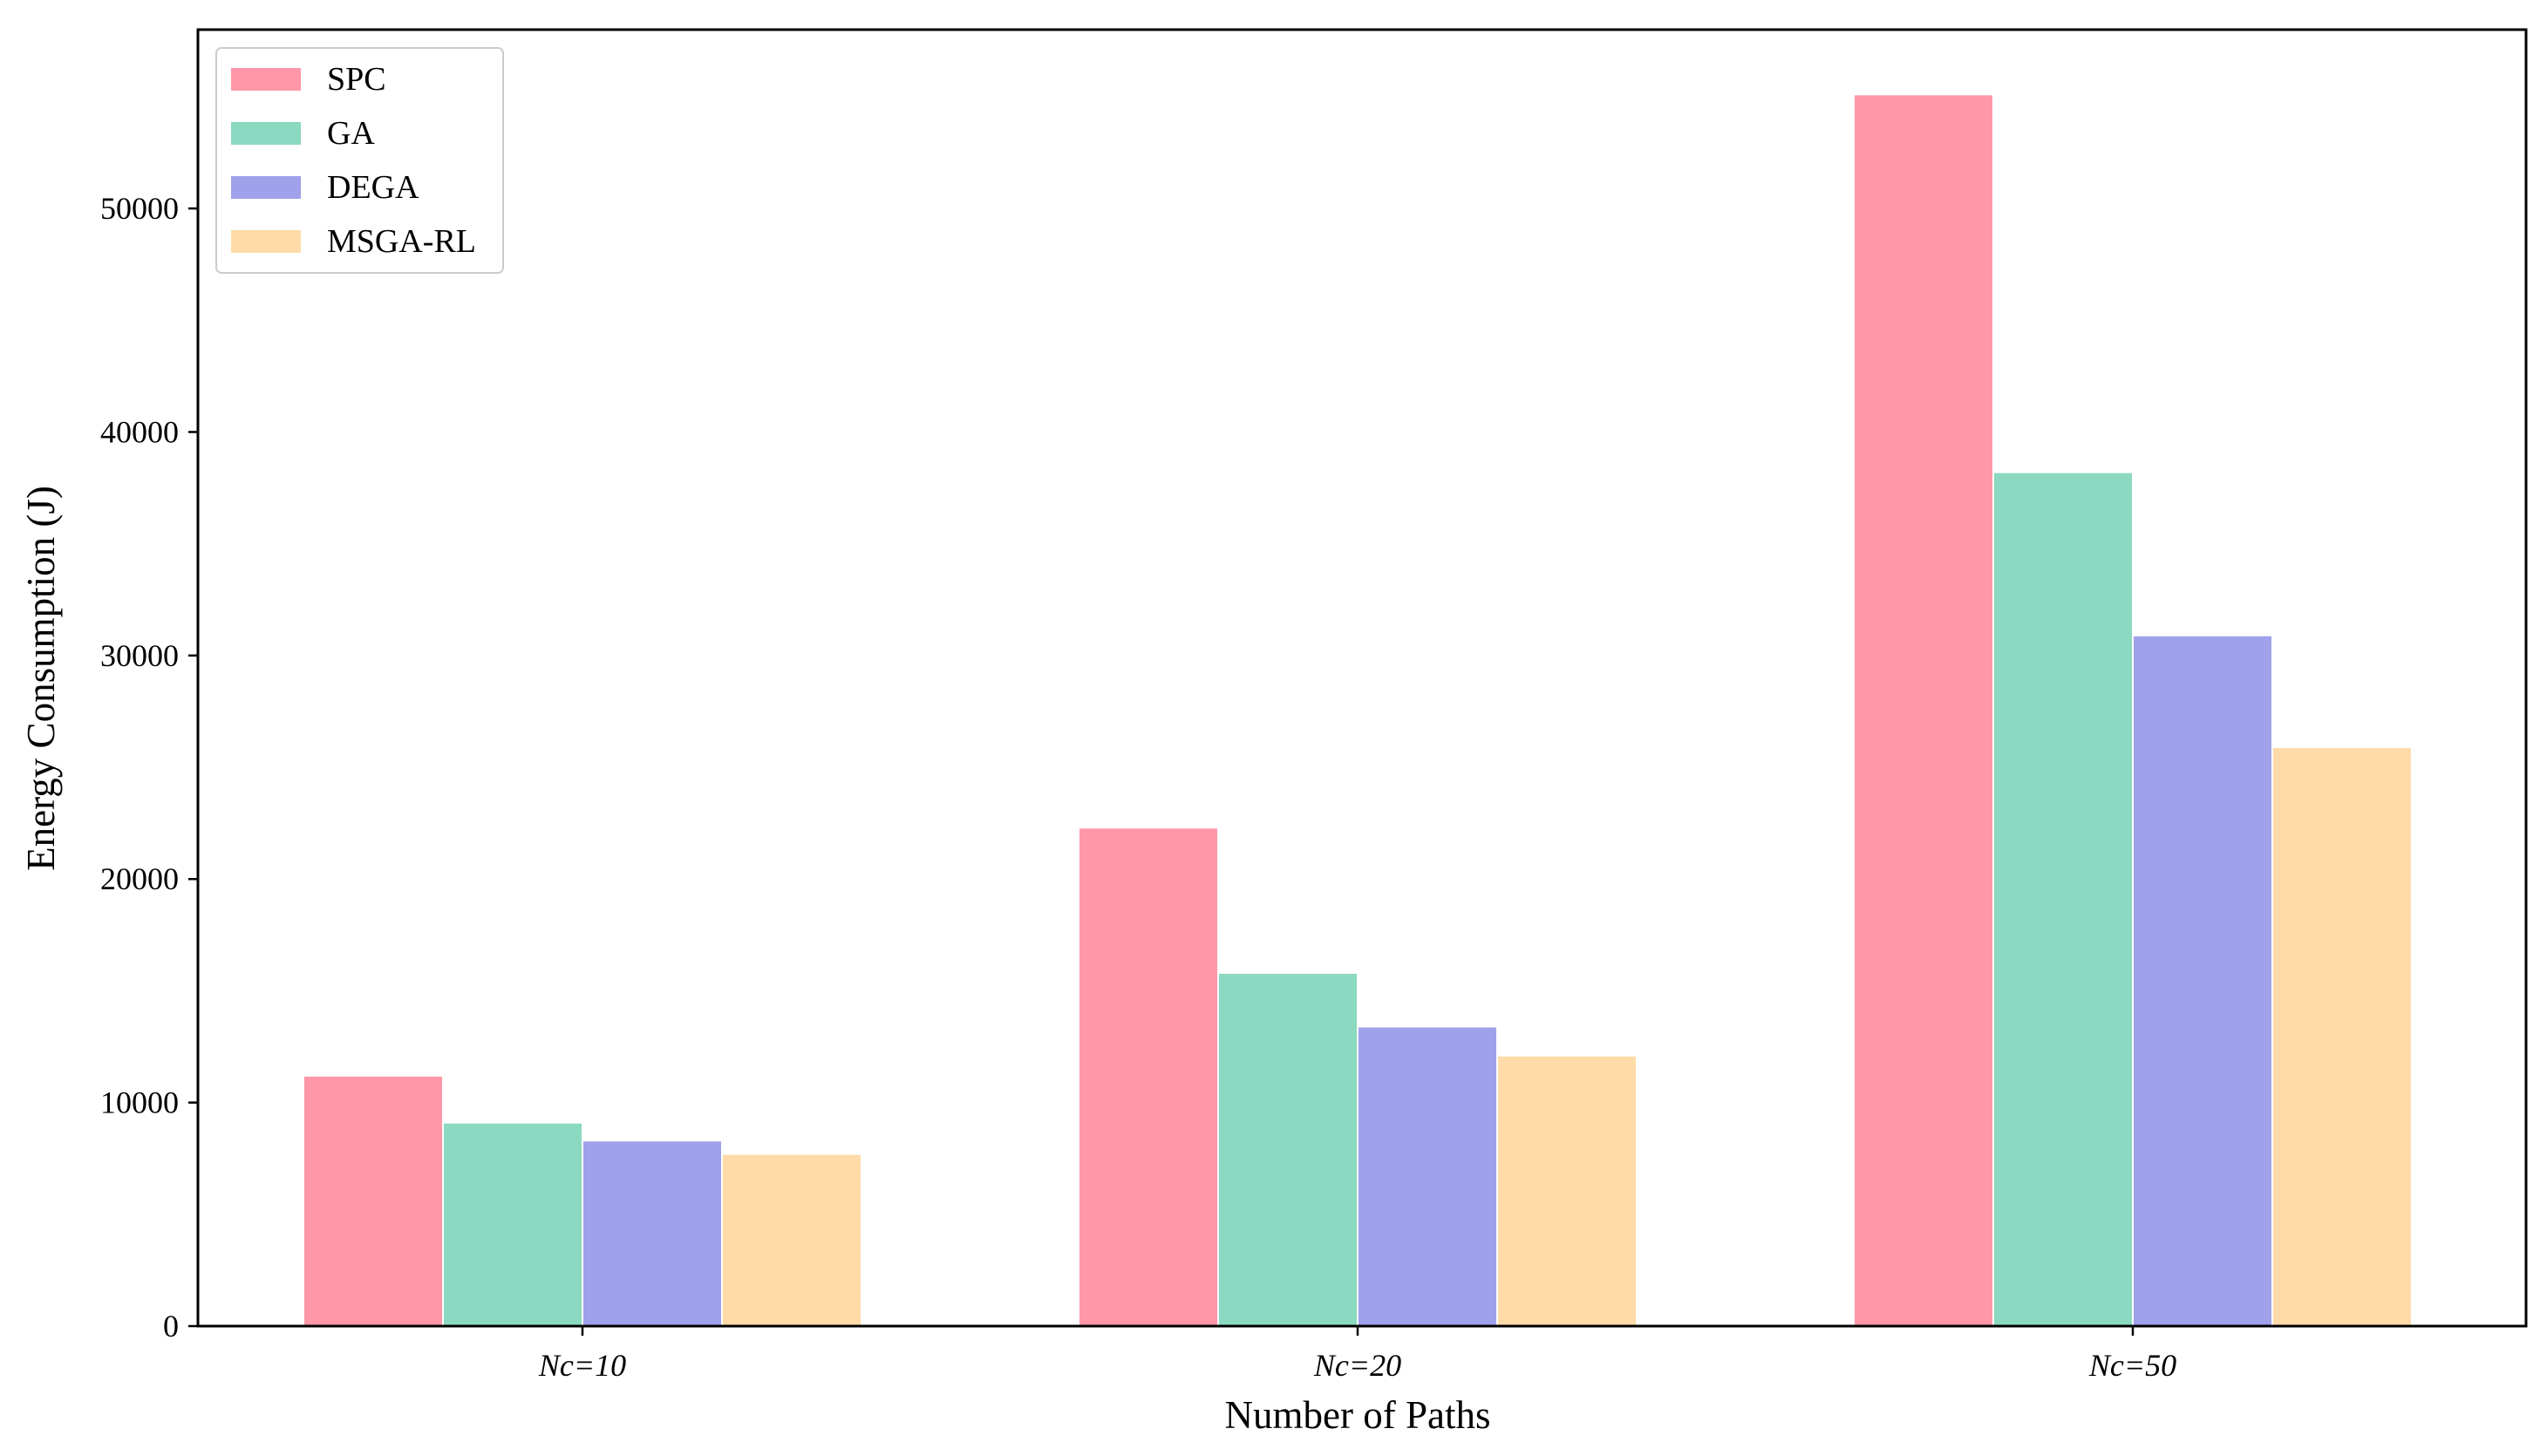 Image resolution: width=2540 pixels, height=1456 pixels. I want to click on y-tick-label: 40000, so click(139, 431).